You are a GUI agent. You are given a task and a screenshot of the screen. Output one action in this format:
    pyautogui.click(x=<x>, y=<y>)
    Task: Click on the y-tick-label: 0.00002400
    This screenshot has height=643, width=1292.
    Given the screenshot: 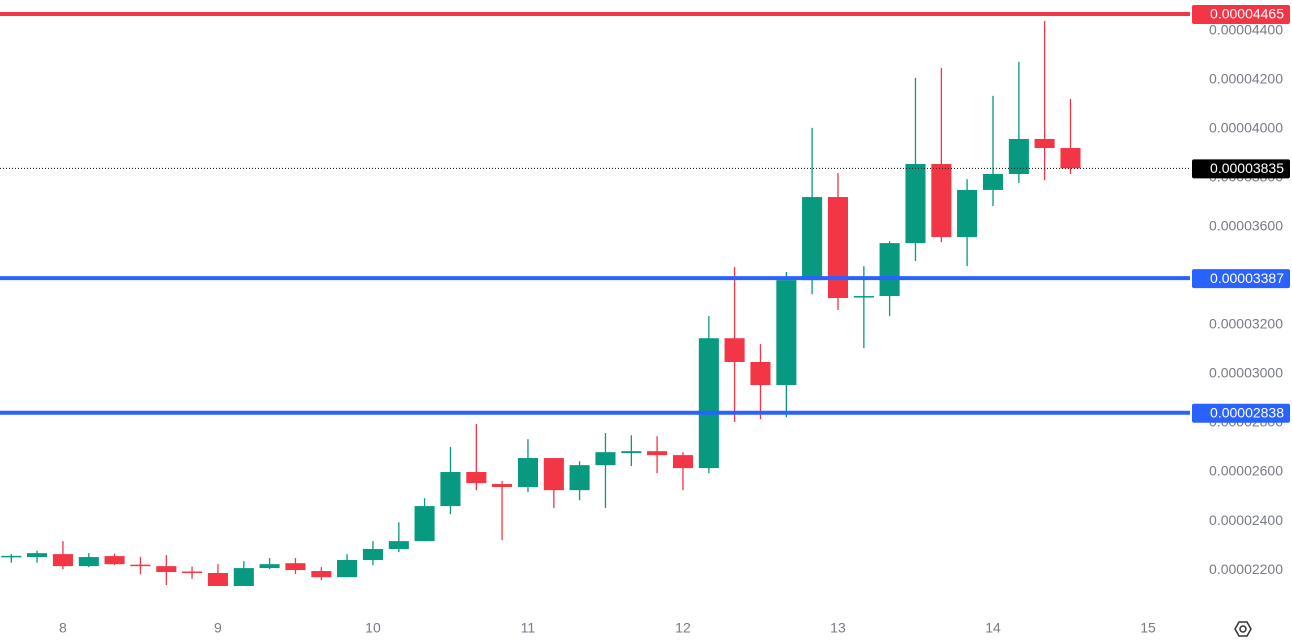 What is the action you would take?
    pyautogui.click(x=1246, y=520)
    